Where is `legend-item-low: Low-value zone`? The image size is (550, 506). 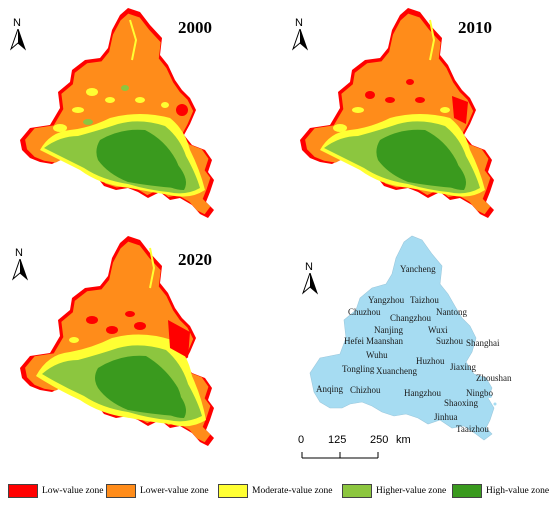
legend-item-low: Low-value zone is located at coordinates (55, 491).